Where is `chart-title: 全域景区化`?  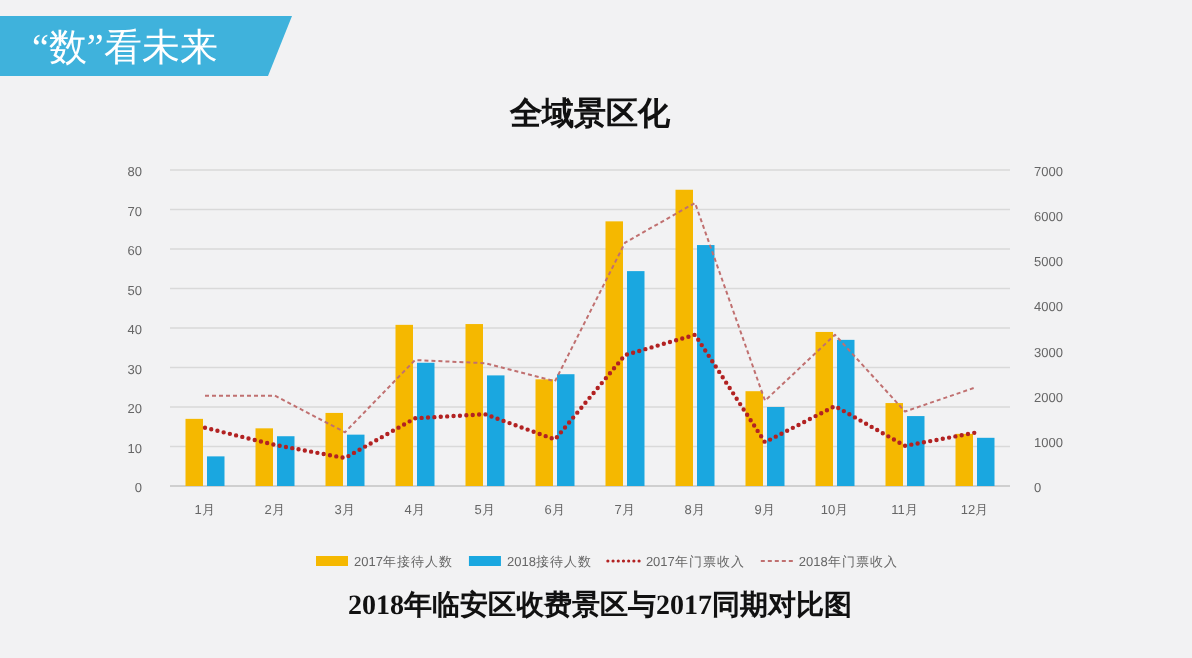
chart-title: 全域景区化 is located at coordinates (590, 114).